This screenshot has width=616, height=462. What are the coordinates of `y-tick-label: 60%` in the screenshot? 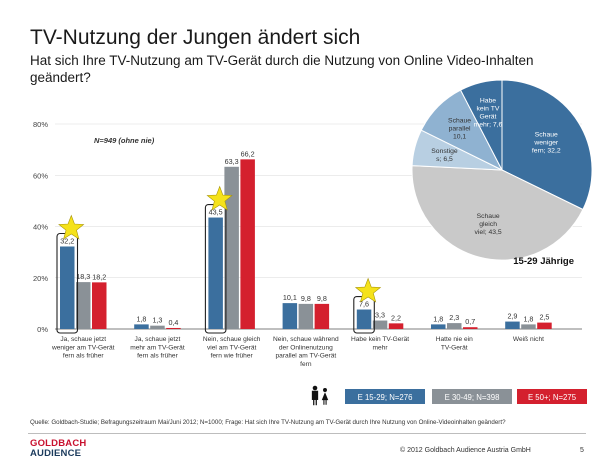 It's located at (40, 175).